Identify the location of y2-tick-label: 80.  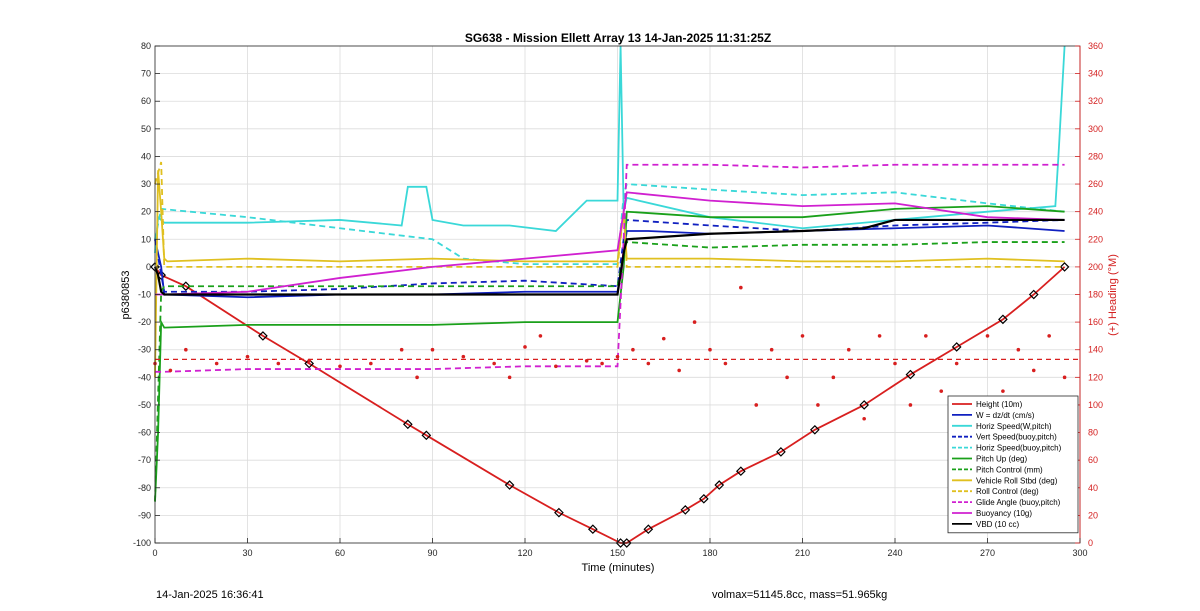
(1093, 433).